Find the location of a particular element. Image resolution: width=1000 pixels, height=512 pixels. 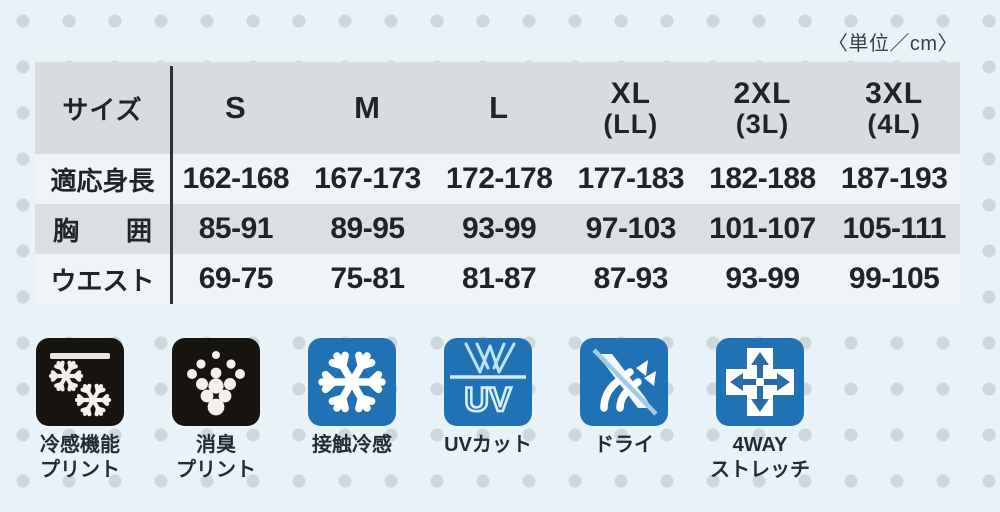

measurement-value: 89-95 is located at coordinates (367, 228).